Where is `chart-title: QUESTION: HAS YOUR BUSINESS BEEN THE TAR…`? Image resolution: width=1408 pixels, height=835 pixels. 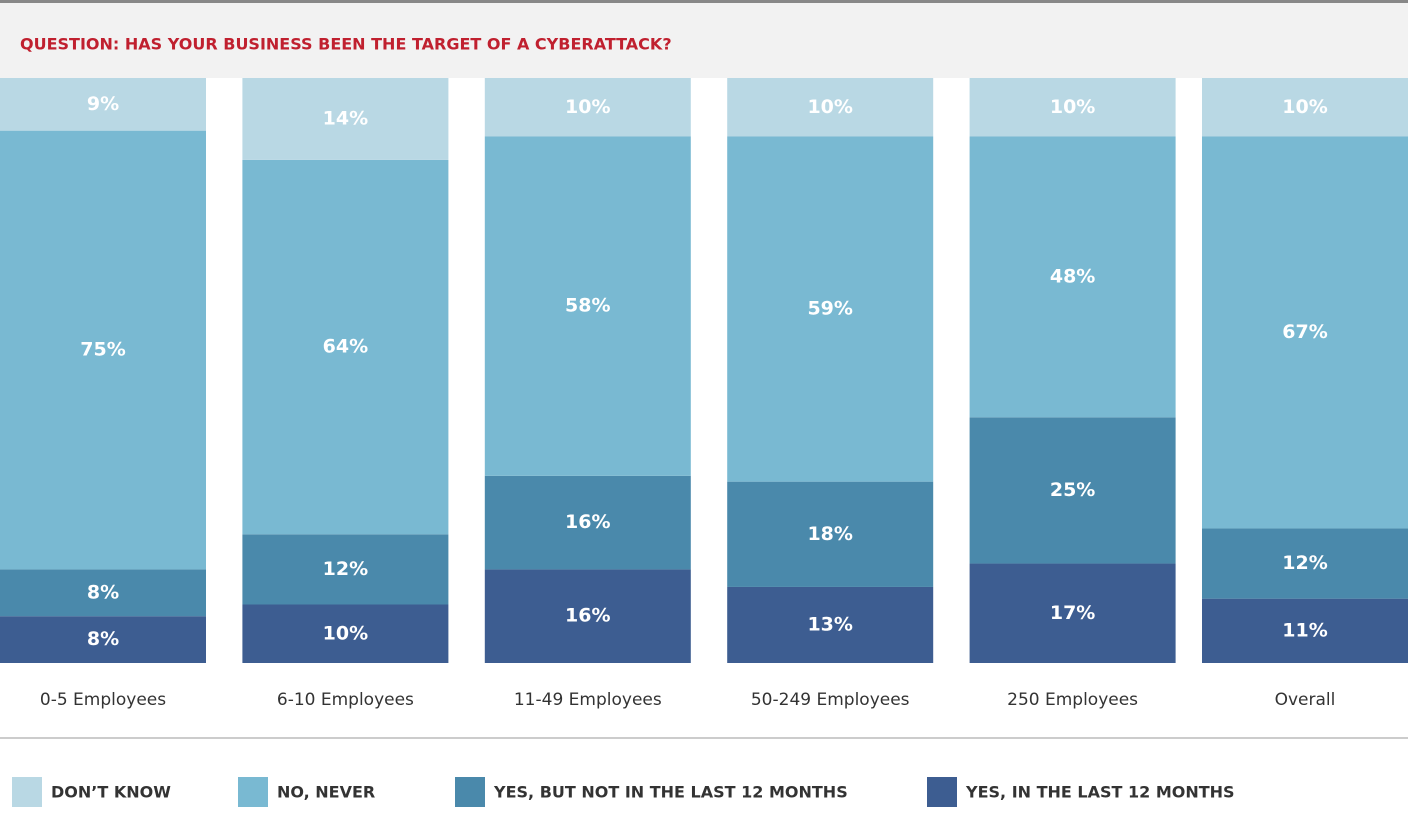
chart-title: QUESTION: HAS YOUR BUSINESS BEEN THE TAR… is located at coordinates (346, 44).